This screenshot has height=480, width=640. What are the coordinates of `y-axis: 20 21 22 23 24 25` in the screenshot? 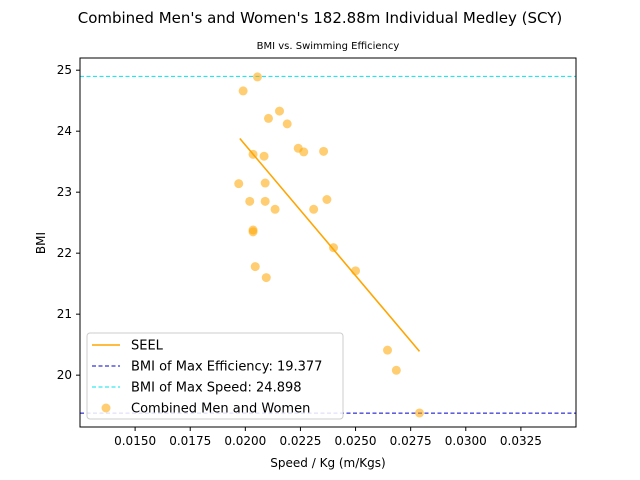 It's located at (68, 222).